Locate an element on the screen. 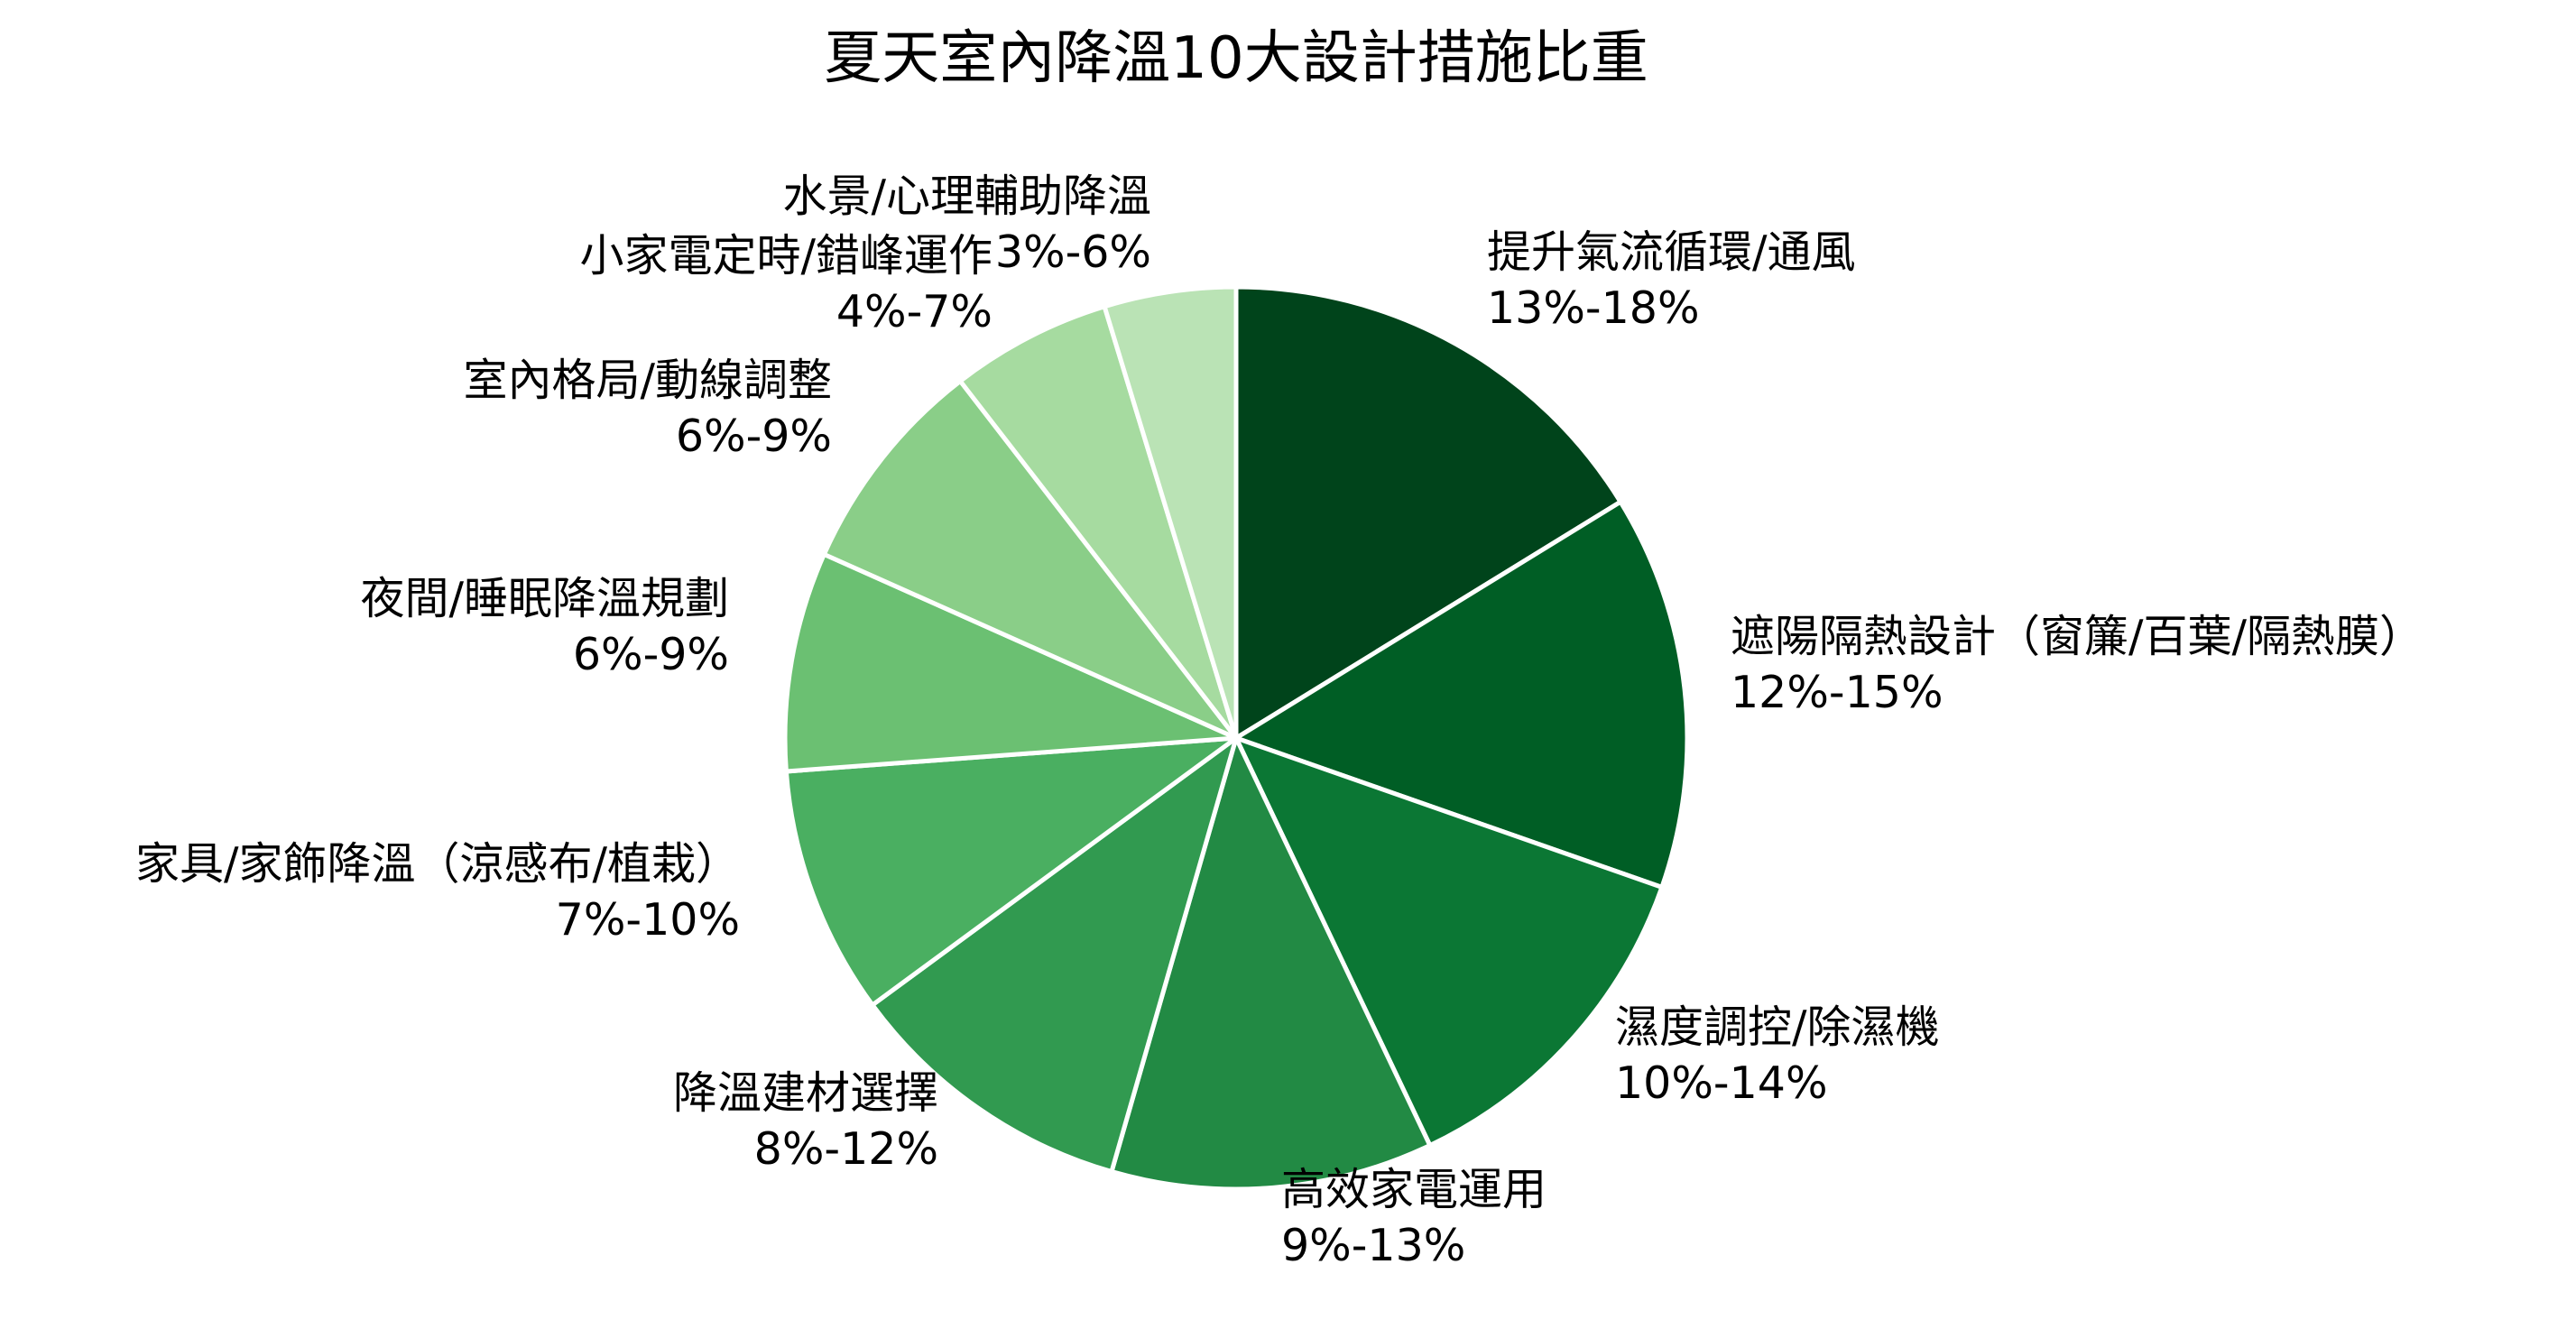 The width and height of the screenshot is (2576, 1329). slice-label: 濕度調控/除濕機 is located at coordinates (1777, 1027).